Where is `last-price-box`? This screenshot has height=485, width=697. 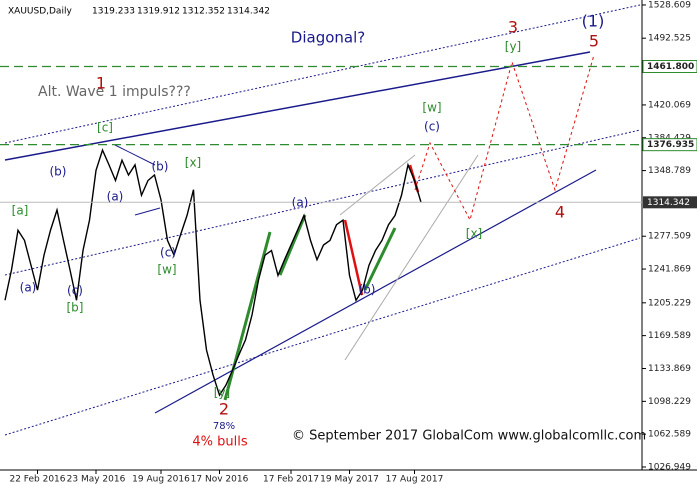
last-price-box is located at coordinates (670, 202).